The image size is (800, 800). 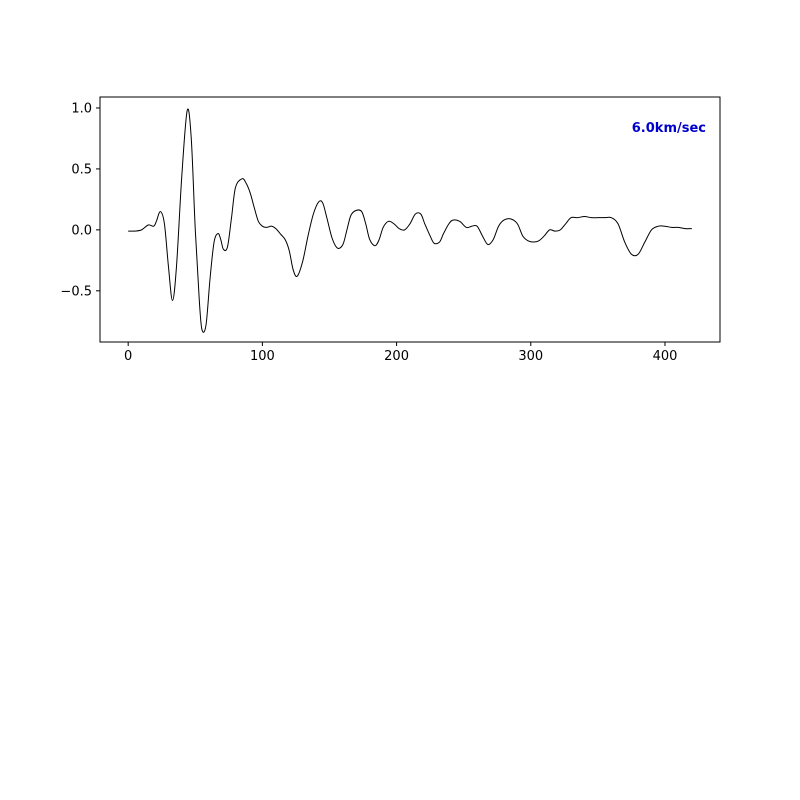 What do you see at coordinates (81, 230) in the screenshot?
I see `y-tick-label: 0.0` at bounding box center [81, 230].